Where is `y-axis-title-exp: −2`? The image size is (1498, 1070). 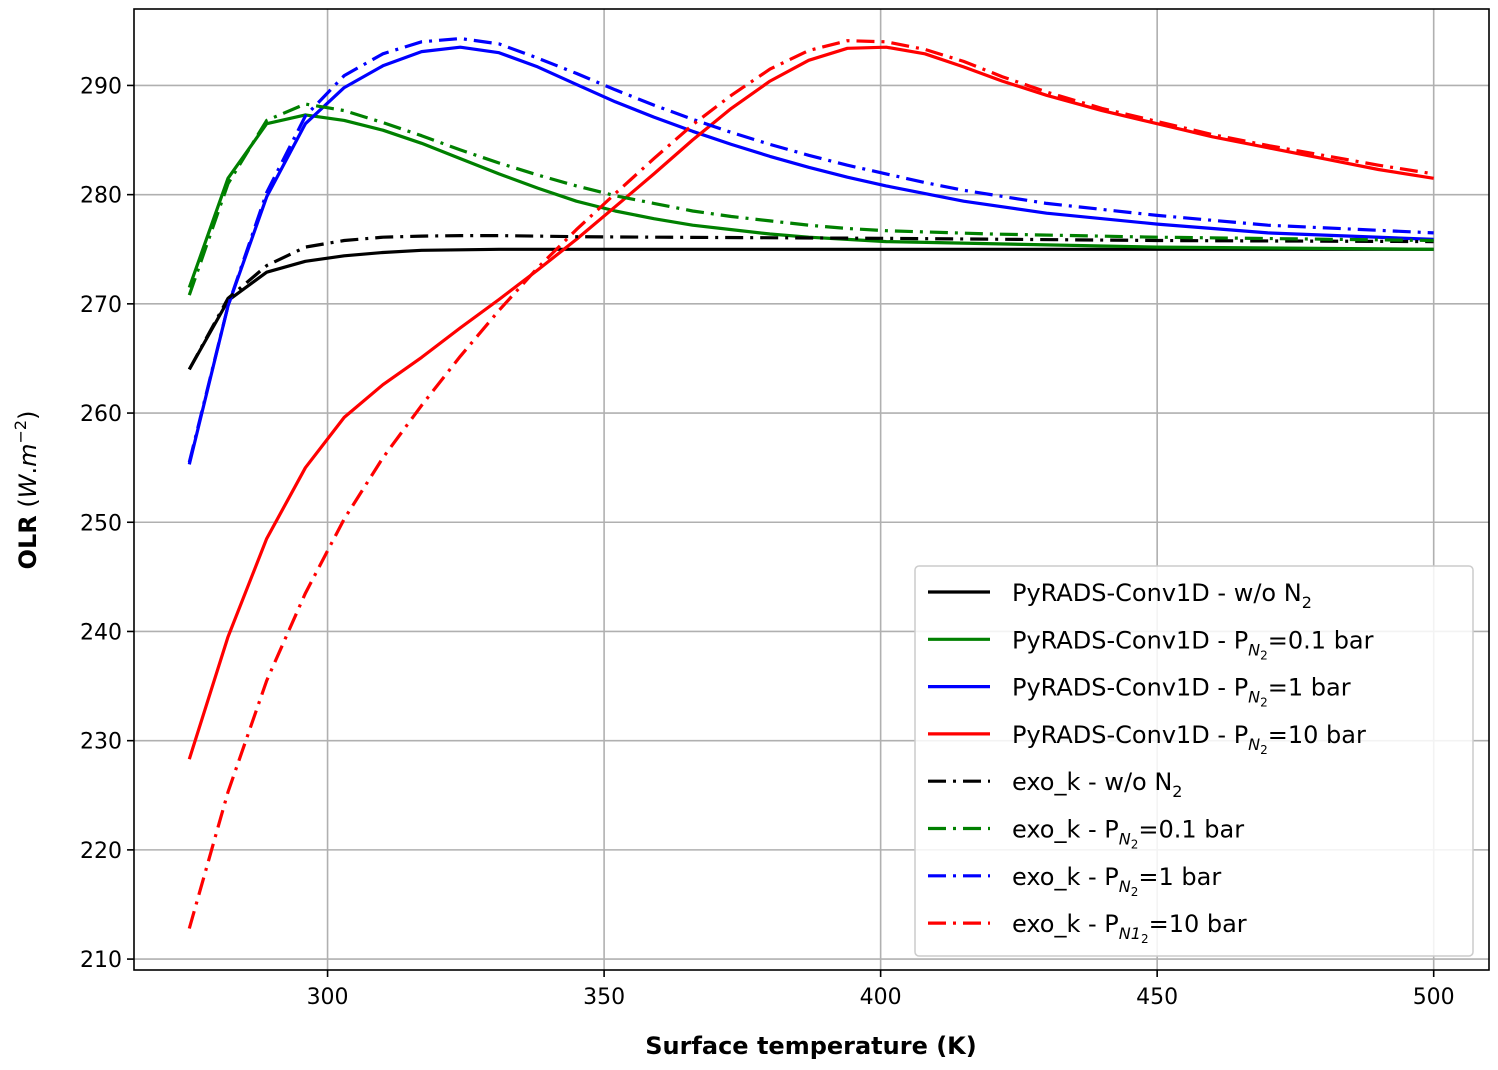 y-axis-title-exp: −2 is located at coordinates (20, 432).